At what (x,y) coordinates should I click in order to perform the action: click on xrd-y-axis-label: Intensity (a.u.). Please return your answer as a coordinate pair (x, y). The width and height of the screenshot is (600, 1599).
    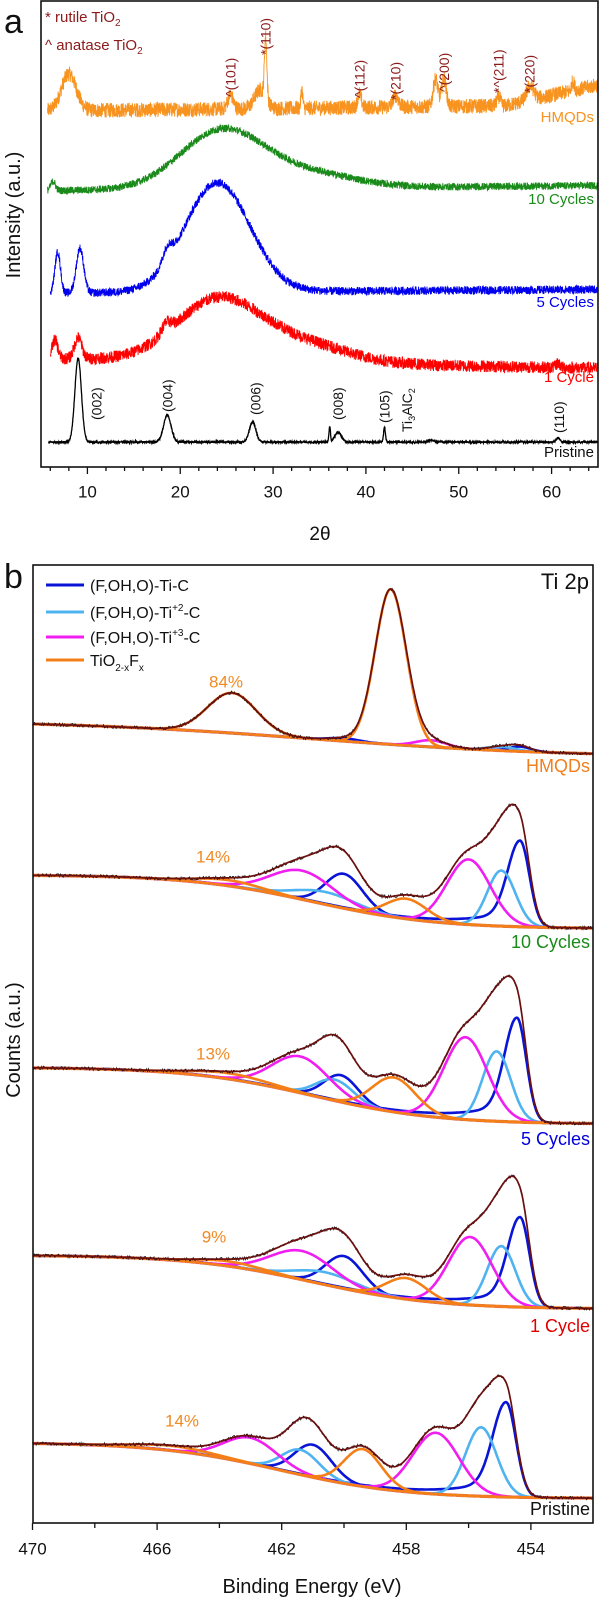
    Looking at the image, I should click on (14, 215).